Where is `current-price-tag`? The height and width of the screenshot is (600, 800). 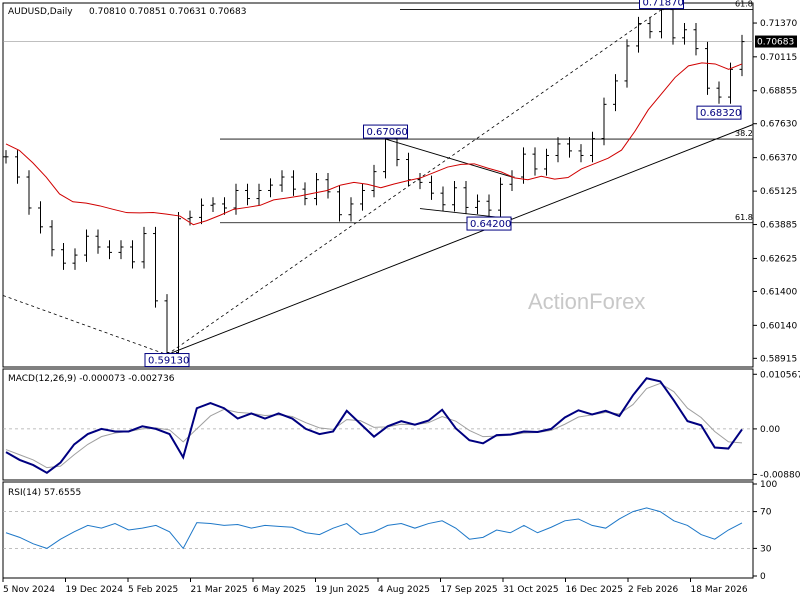 current-price-tag is located at coordinates (776, 41).